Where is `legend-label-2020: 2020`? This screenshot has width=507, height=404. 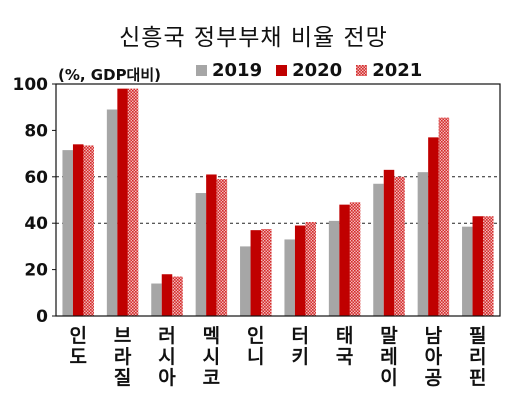
legend-label-2020: 2020 is located at coordinates (317, 70).